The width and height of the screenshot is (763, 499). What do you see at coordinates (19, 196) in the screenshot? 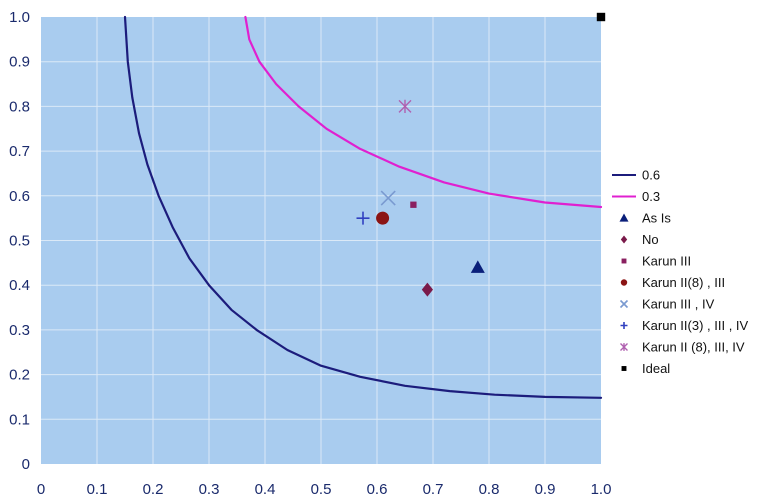
I see `y-tick-label: 0.6` at bounding box center [19, 196].